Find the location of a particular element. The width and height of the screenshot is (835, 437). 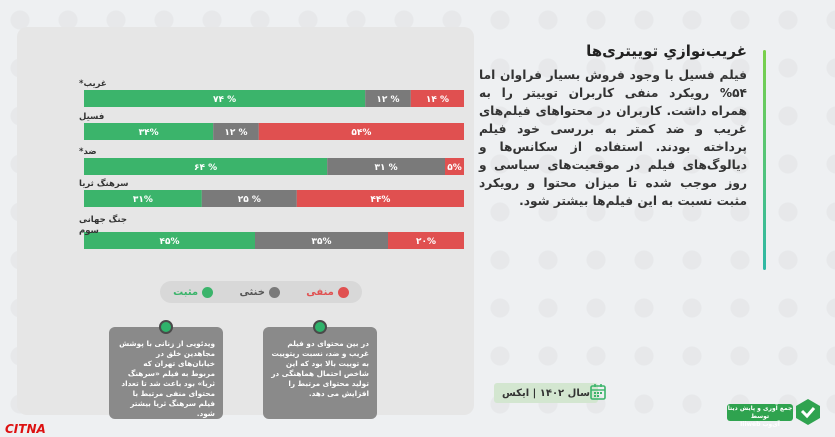

legend-negative-label: منفی is located at coordinates (320, 292).